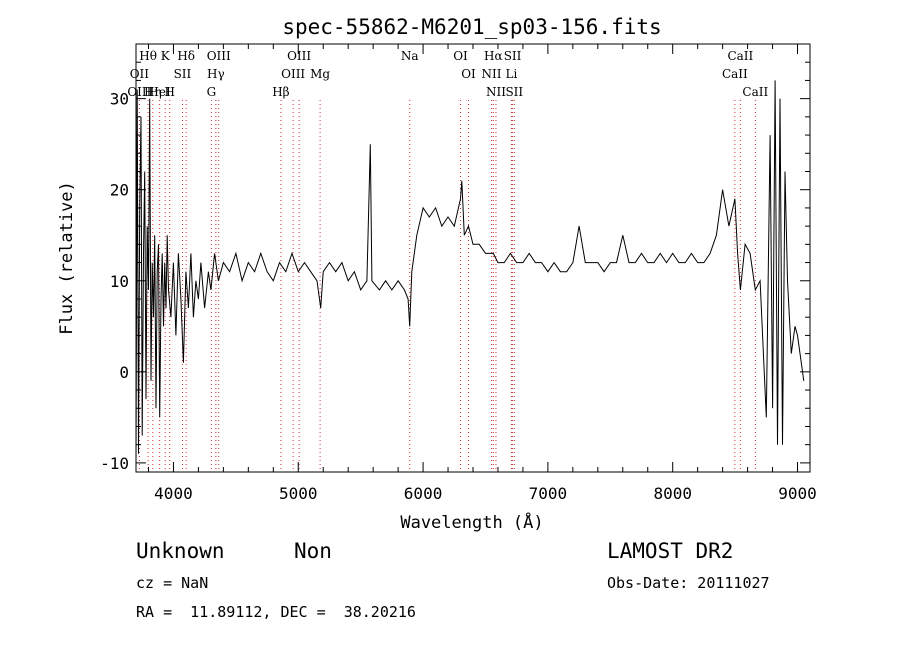  I want to click on line-marker-label: Mg, so click(320, 74).